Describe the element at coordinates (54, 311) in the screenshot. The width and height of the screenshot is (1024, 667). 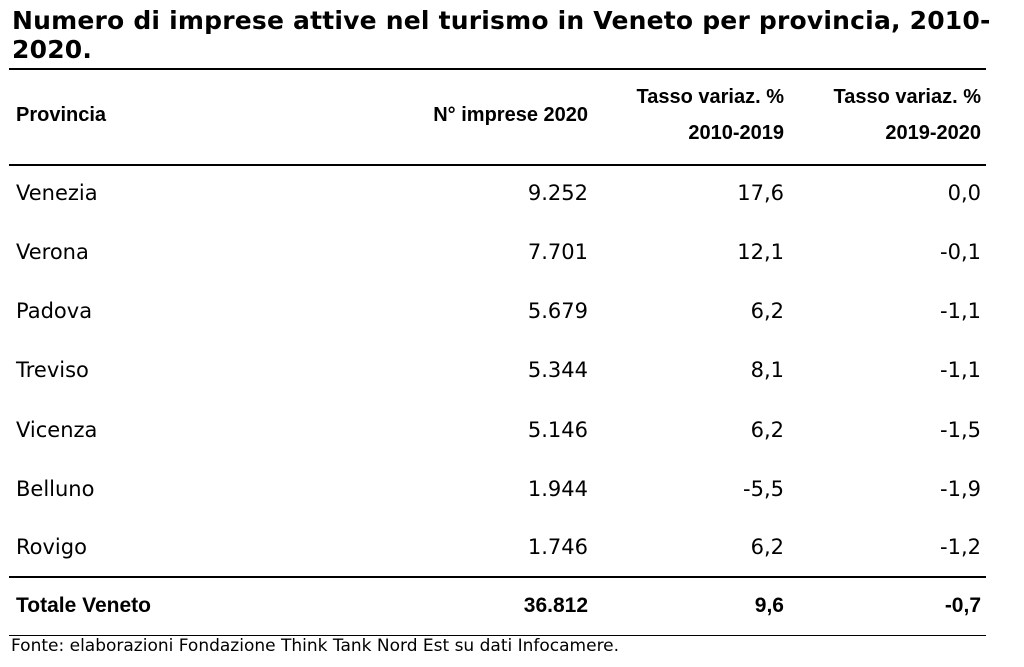
I see `row-provincia: Padova` at that location.